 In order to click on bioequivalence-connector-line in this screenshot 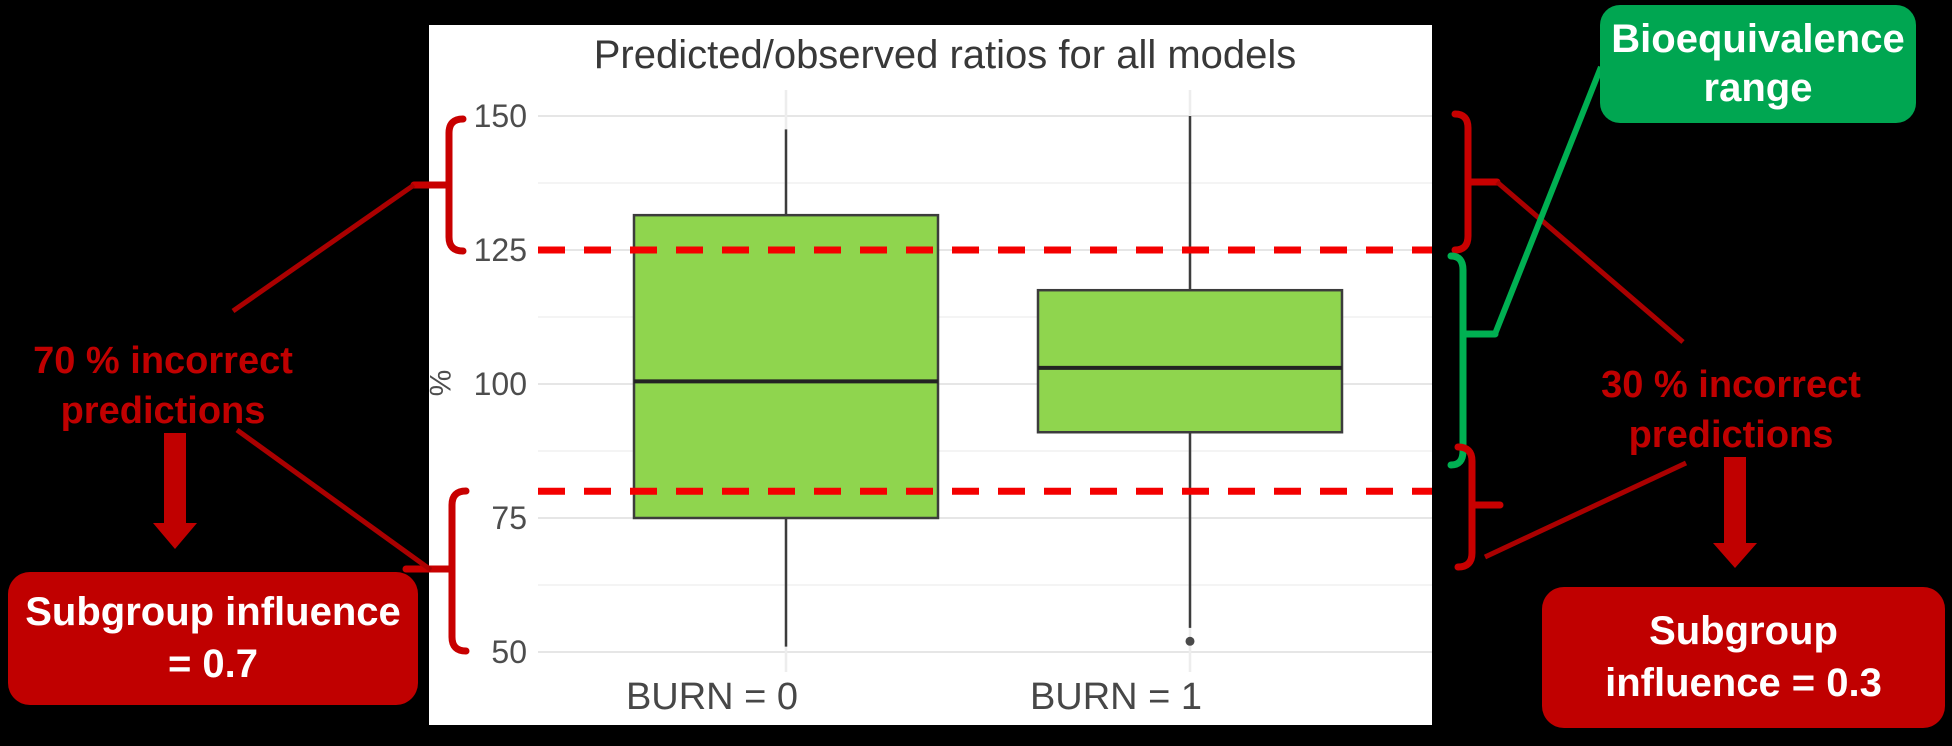, I will do `click(1548, 200)`.